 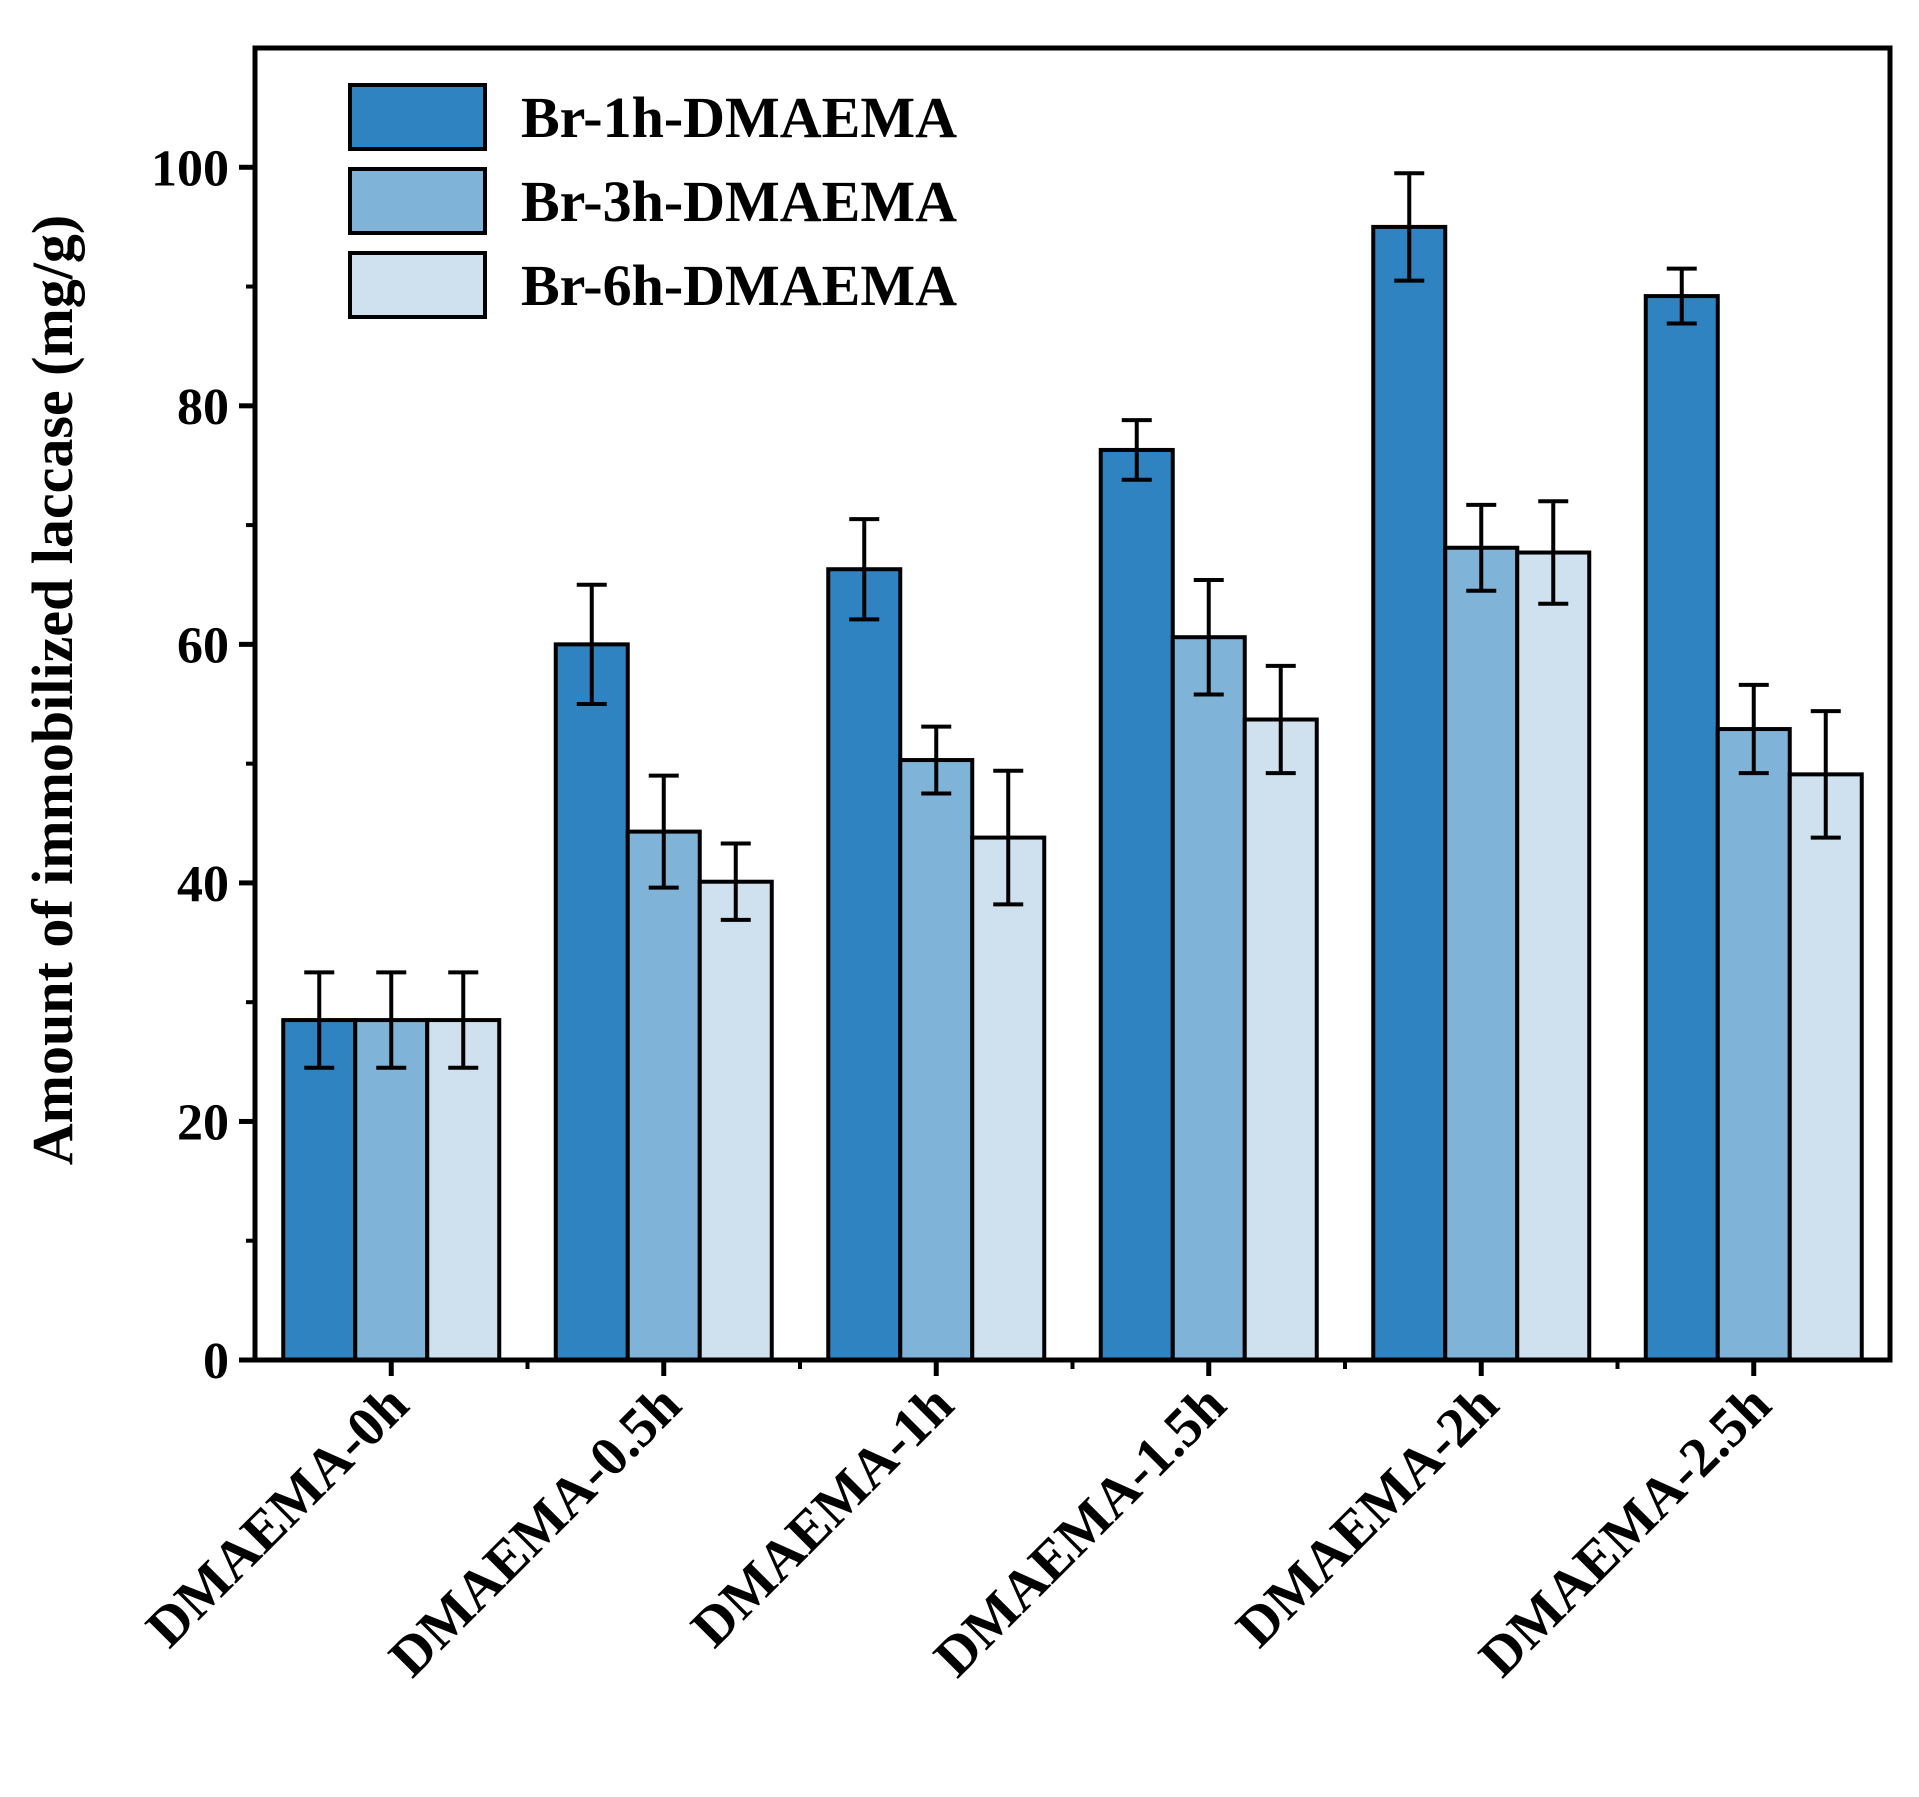 What do you see at coordinates (203, 407) in the screenshot?
I see `y-tick-label: 80` at bounding box center [203, 407].